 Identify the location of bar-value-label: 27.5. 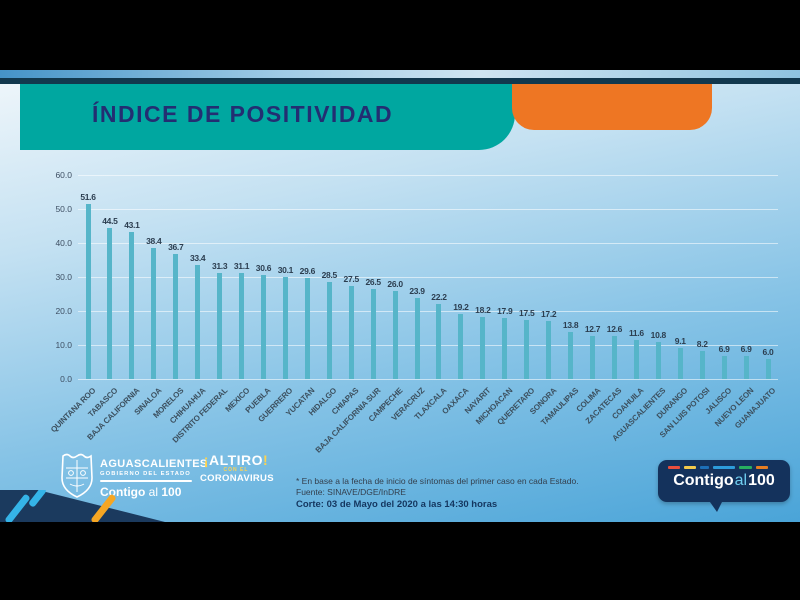
(351, 278).